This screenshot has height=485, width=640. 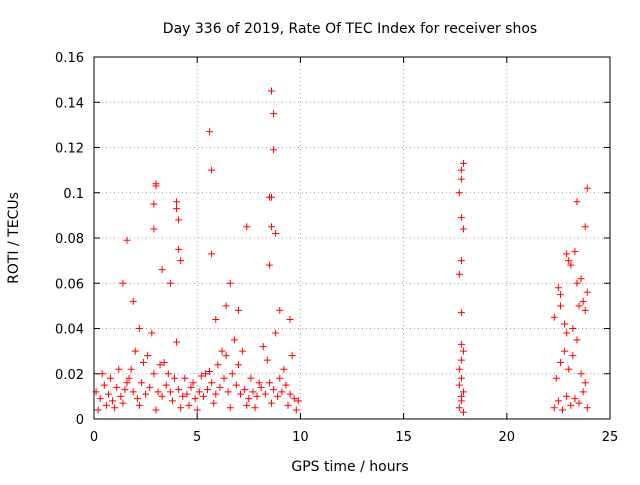 I want to click on y-tick-label: 0.1, so click(x=73, y=194).